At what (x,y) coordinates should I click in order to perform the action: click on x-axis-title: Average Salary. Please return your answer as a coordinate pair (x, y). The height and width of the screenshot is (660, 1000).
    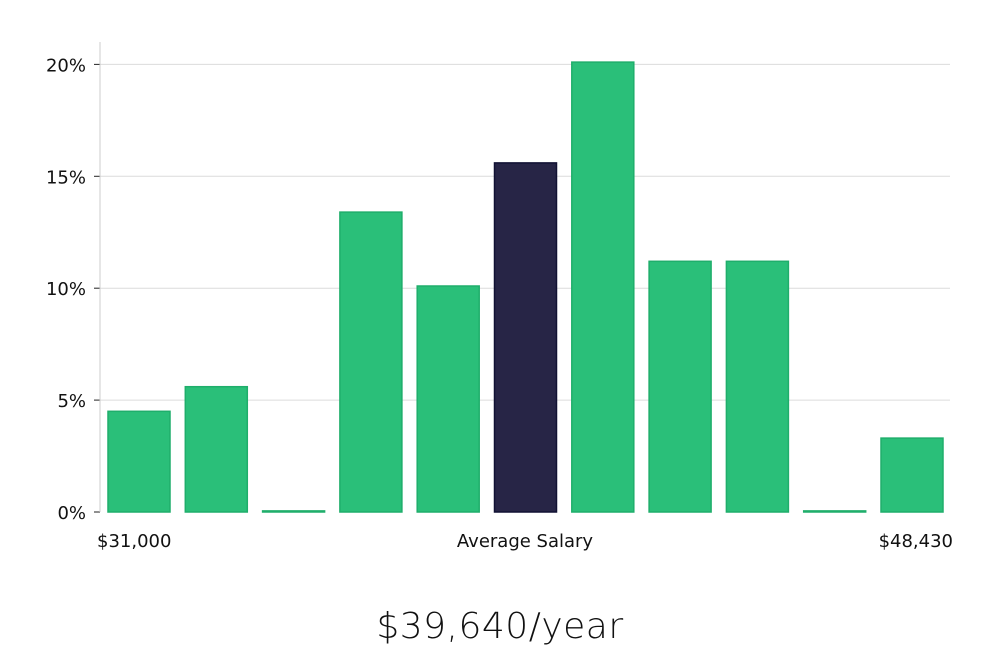
    Looking at the image, I should click on (525, 541).